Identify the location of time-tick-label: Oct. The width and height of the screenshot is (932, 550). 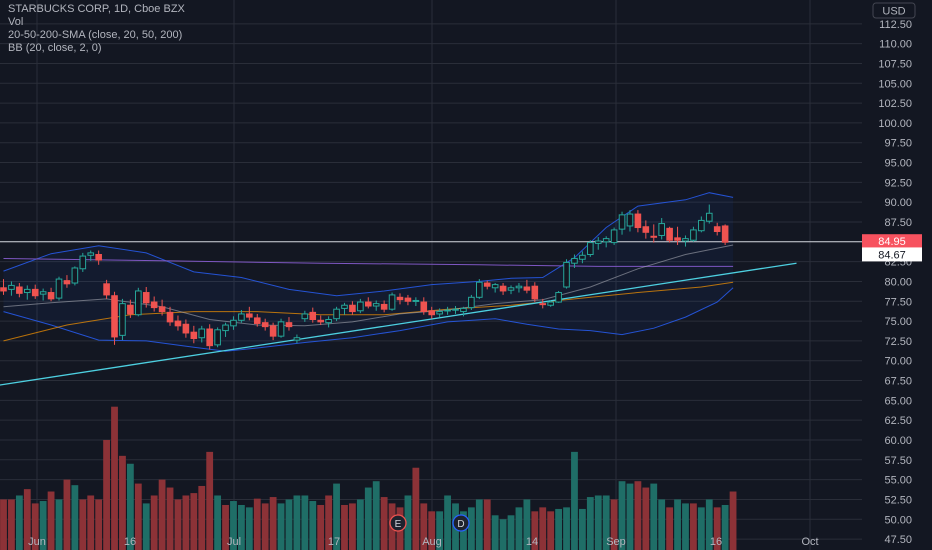
(809, 542).